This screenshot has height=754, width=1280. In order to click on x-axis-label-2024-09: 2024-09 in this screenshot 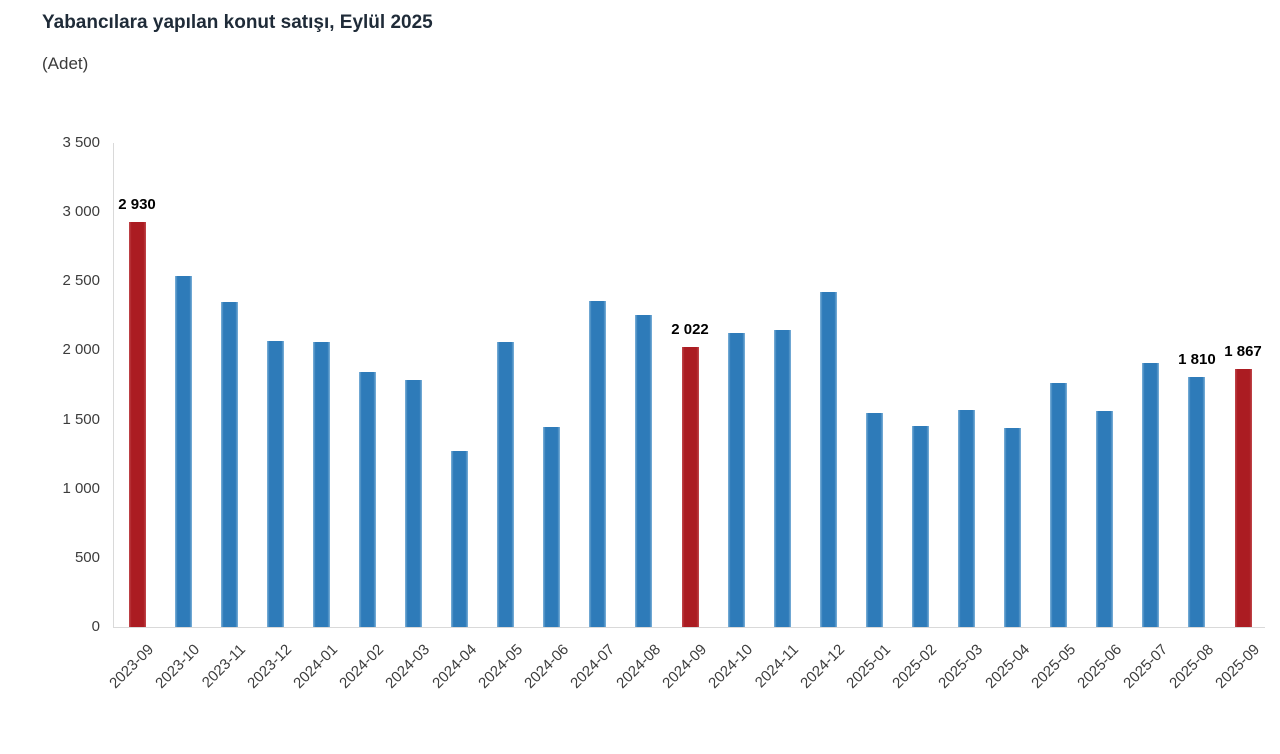, I will do `click(685, 666)`.